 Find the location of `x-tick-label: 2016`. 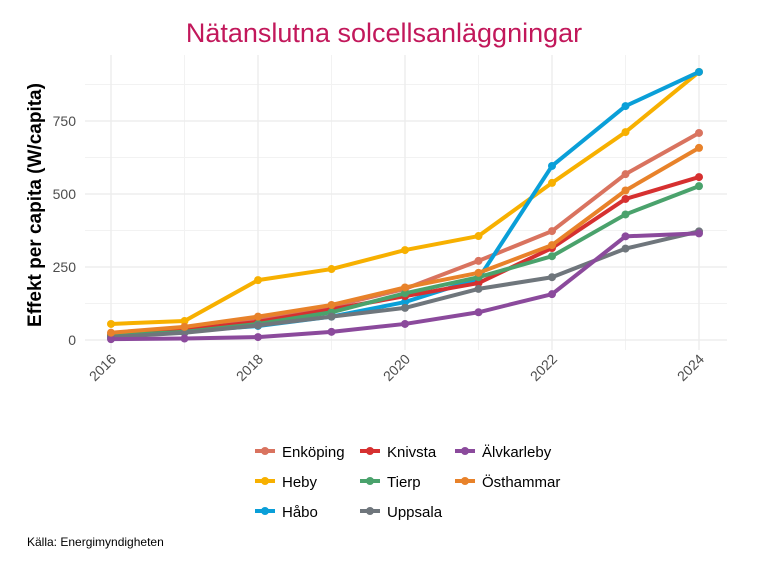

x-tick-label: 2016 is located at coordinates (102, 367).